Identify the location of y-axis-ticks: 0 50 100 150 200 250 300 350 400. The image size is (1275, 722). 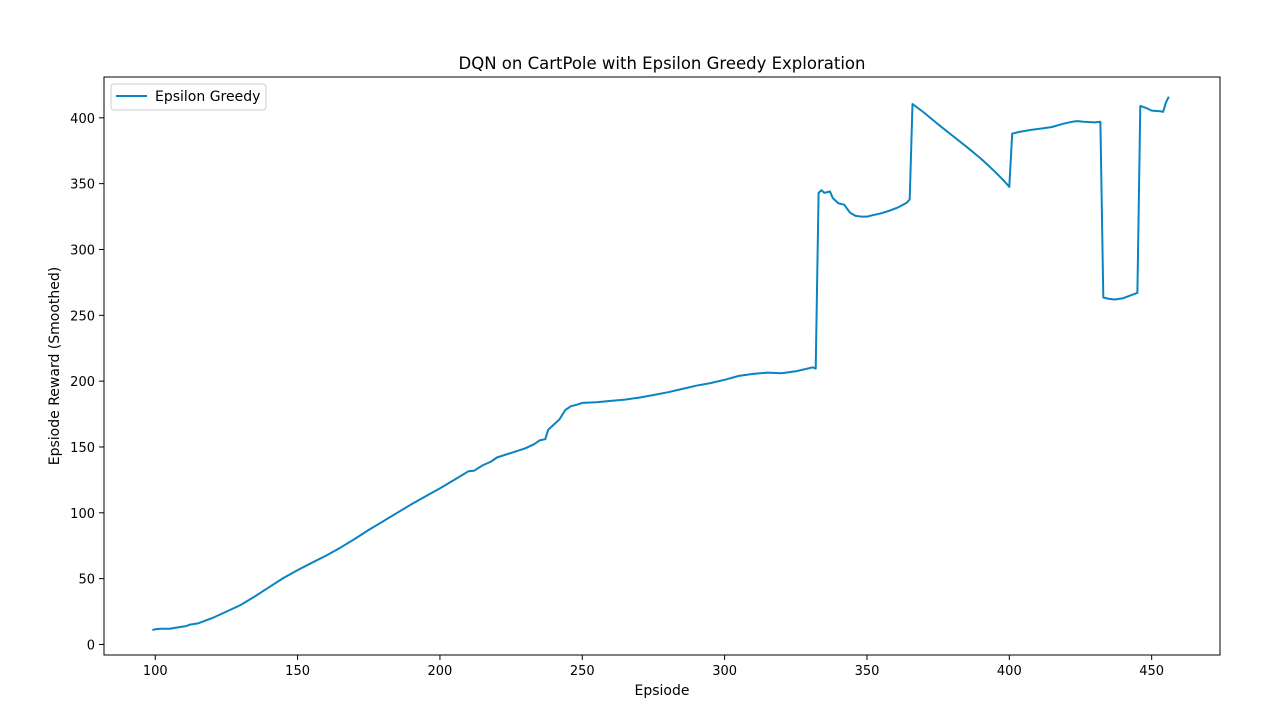
(87, 382).